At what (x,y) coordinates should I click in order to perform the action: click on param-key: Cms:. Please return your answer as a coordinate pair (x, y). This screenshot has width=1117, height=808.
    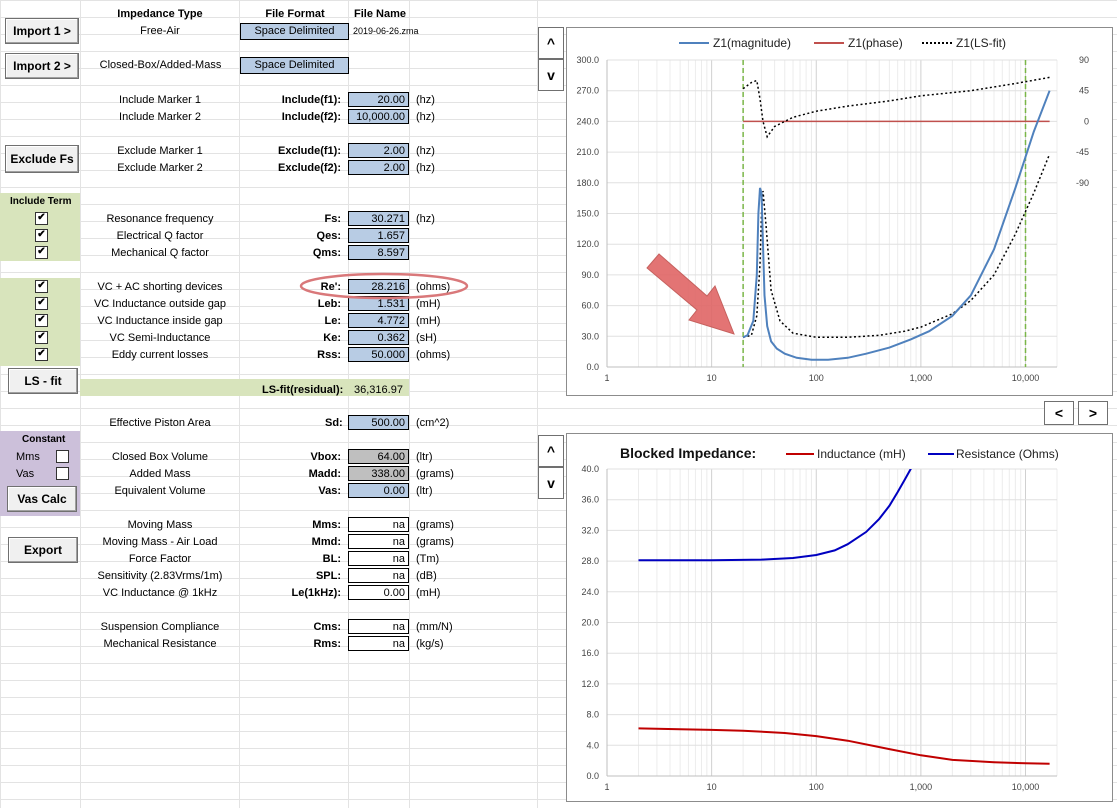
    Looking at the image, I should click on (327, 627).